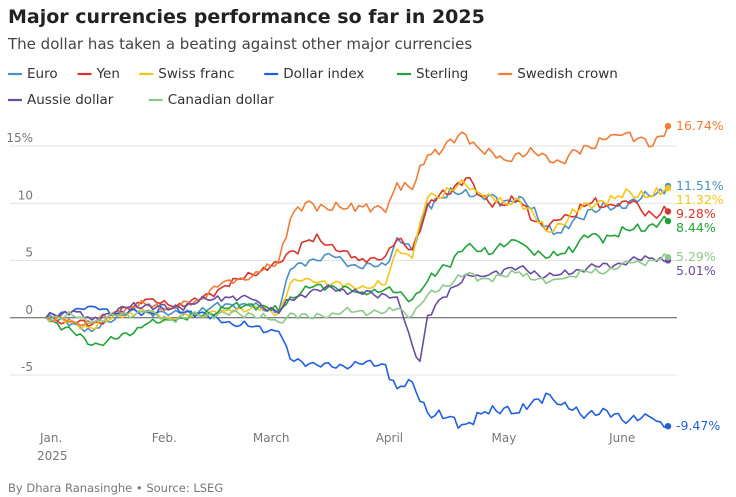 The width and height of the screenshot is (736, 497). I want to click on legend-item: Swiss franc, so click(187, 74).